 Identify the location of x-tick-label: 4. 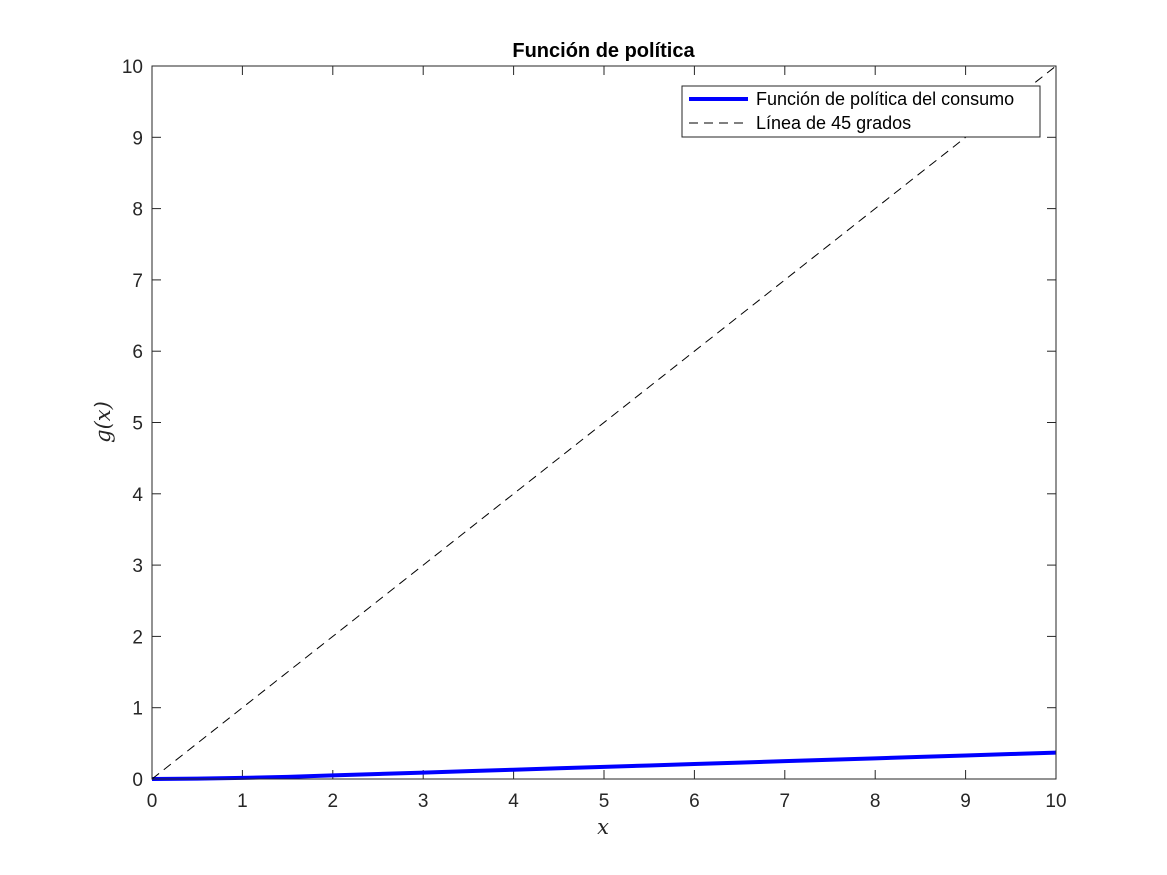
(513, 801).